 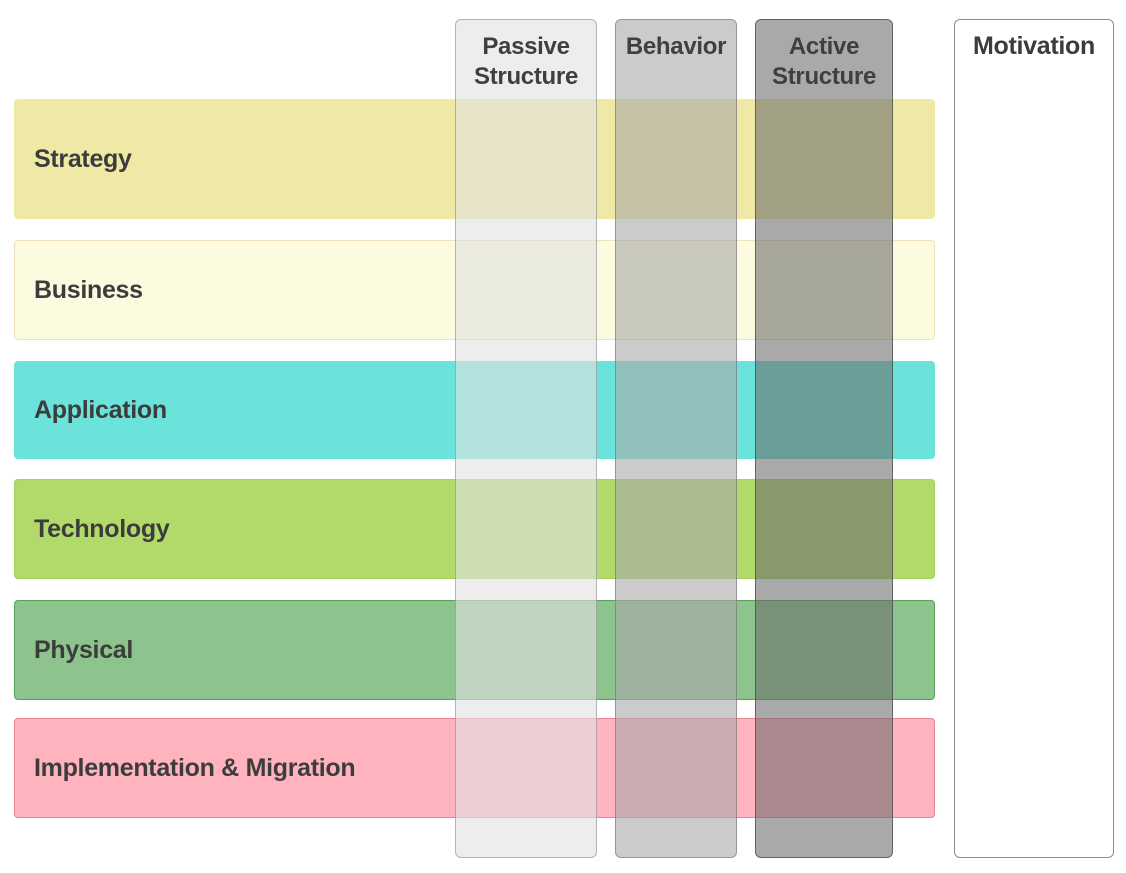 I want to click on motivation-box: Motivation, so click(x=1034, y=438).